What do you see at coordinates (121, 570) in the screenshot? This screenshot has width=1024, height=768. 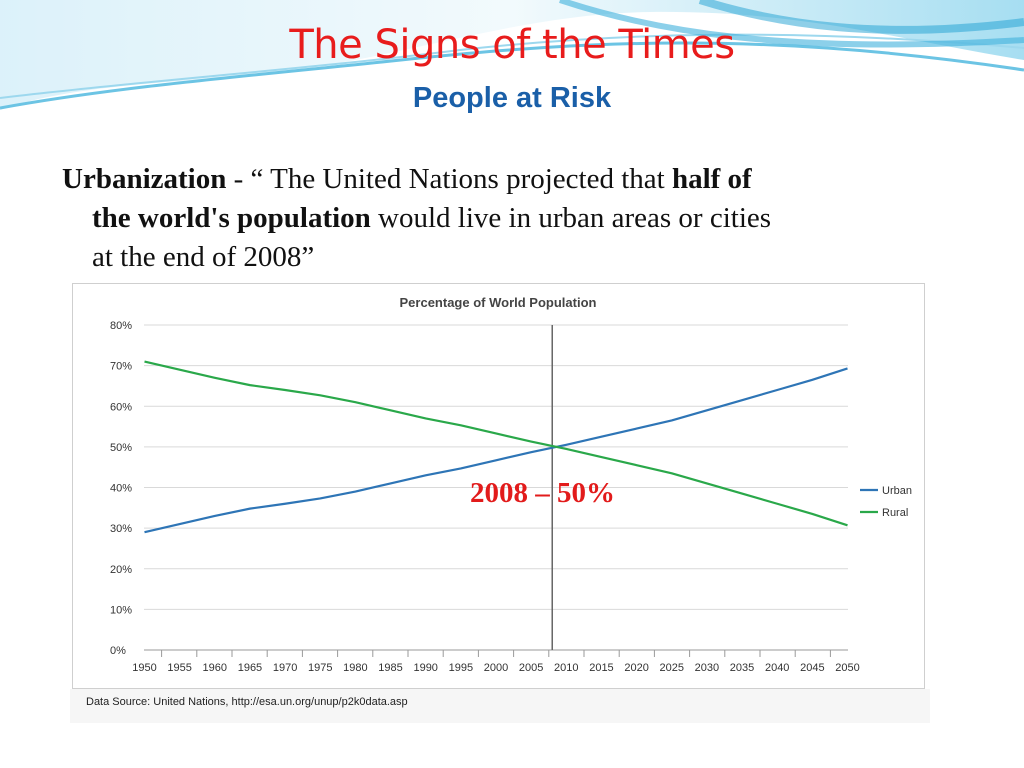 I see `y-tick-label: 20%` at bounding box center [121, 570].